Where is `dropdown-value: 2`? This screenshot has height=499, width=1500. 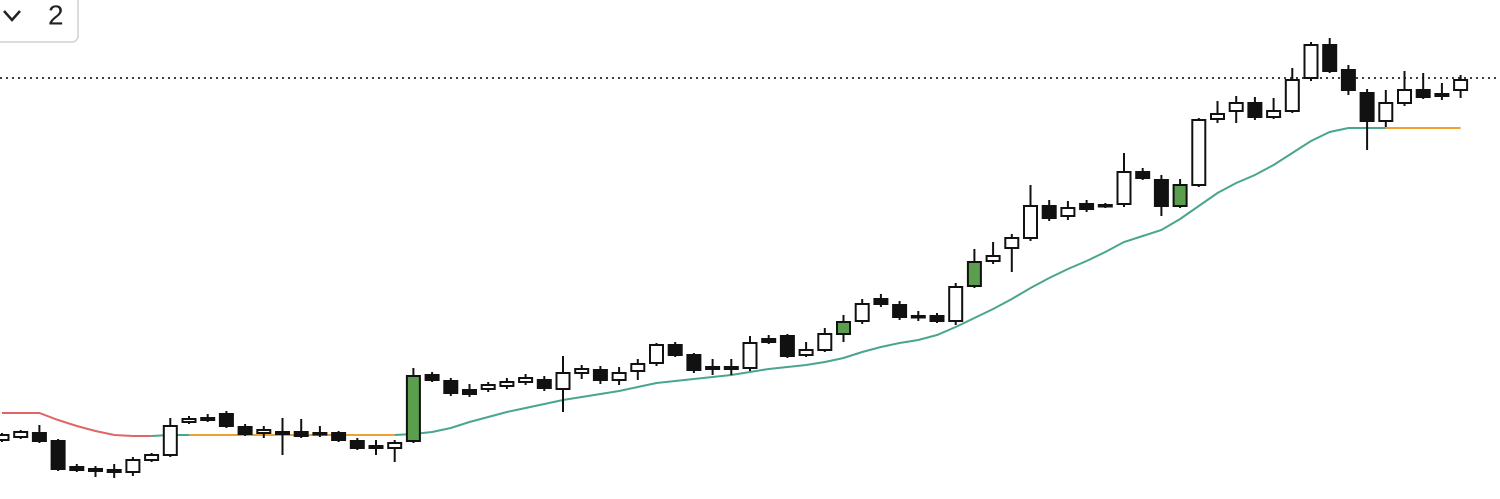
dropdown-value: 2 is located at coordinates (56, 15).